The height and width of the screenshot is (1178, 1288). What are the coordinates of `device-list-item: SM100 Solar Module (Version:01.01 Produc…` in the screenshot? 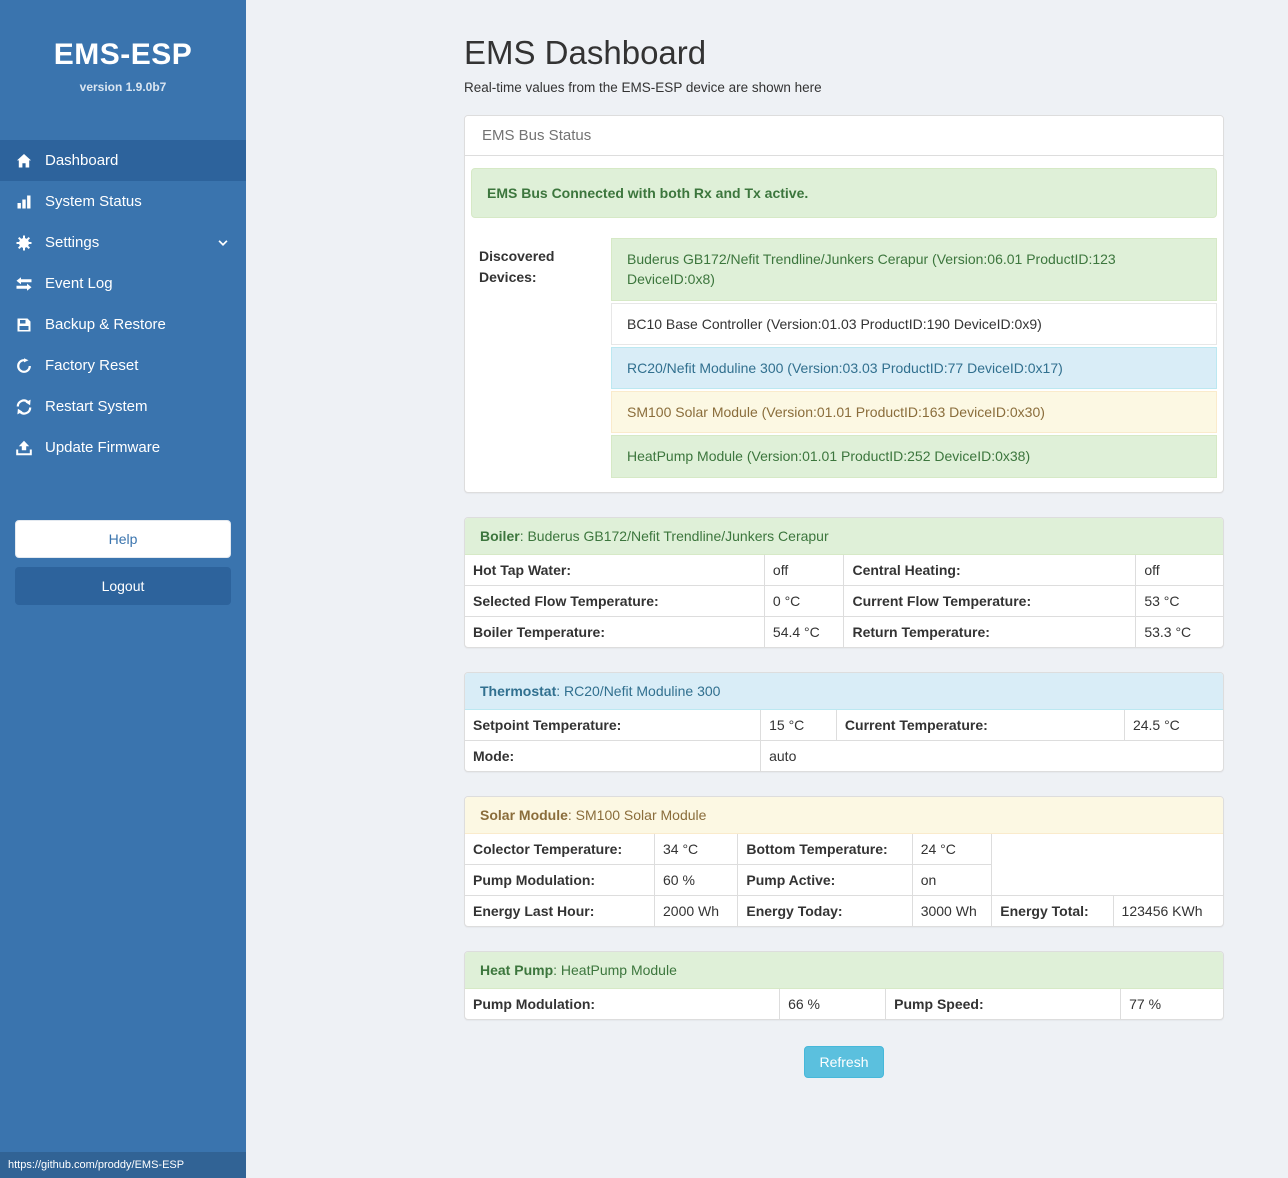 It's located at (914, 412).